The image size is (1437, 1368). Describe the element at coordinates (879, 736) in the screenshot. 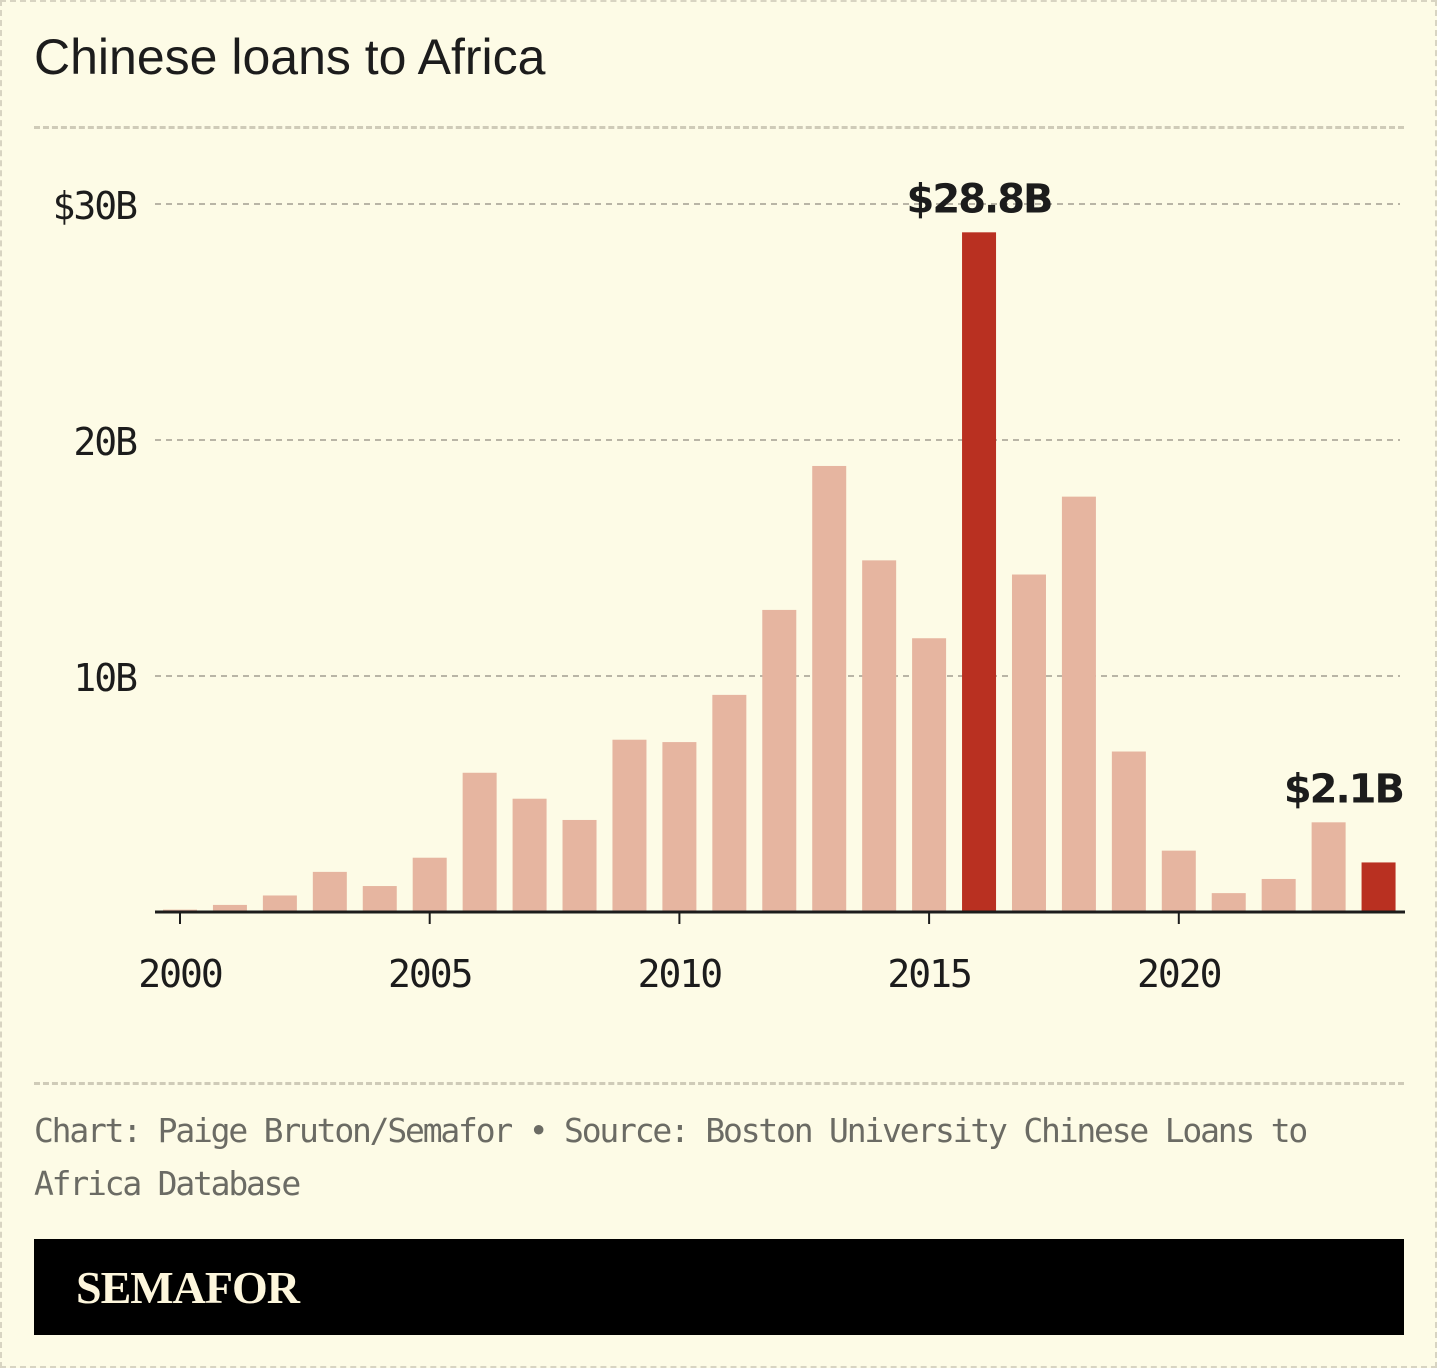

I see `bar-2014` at that location.